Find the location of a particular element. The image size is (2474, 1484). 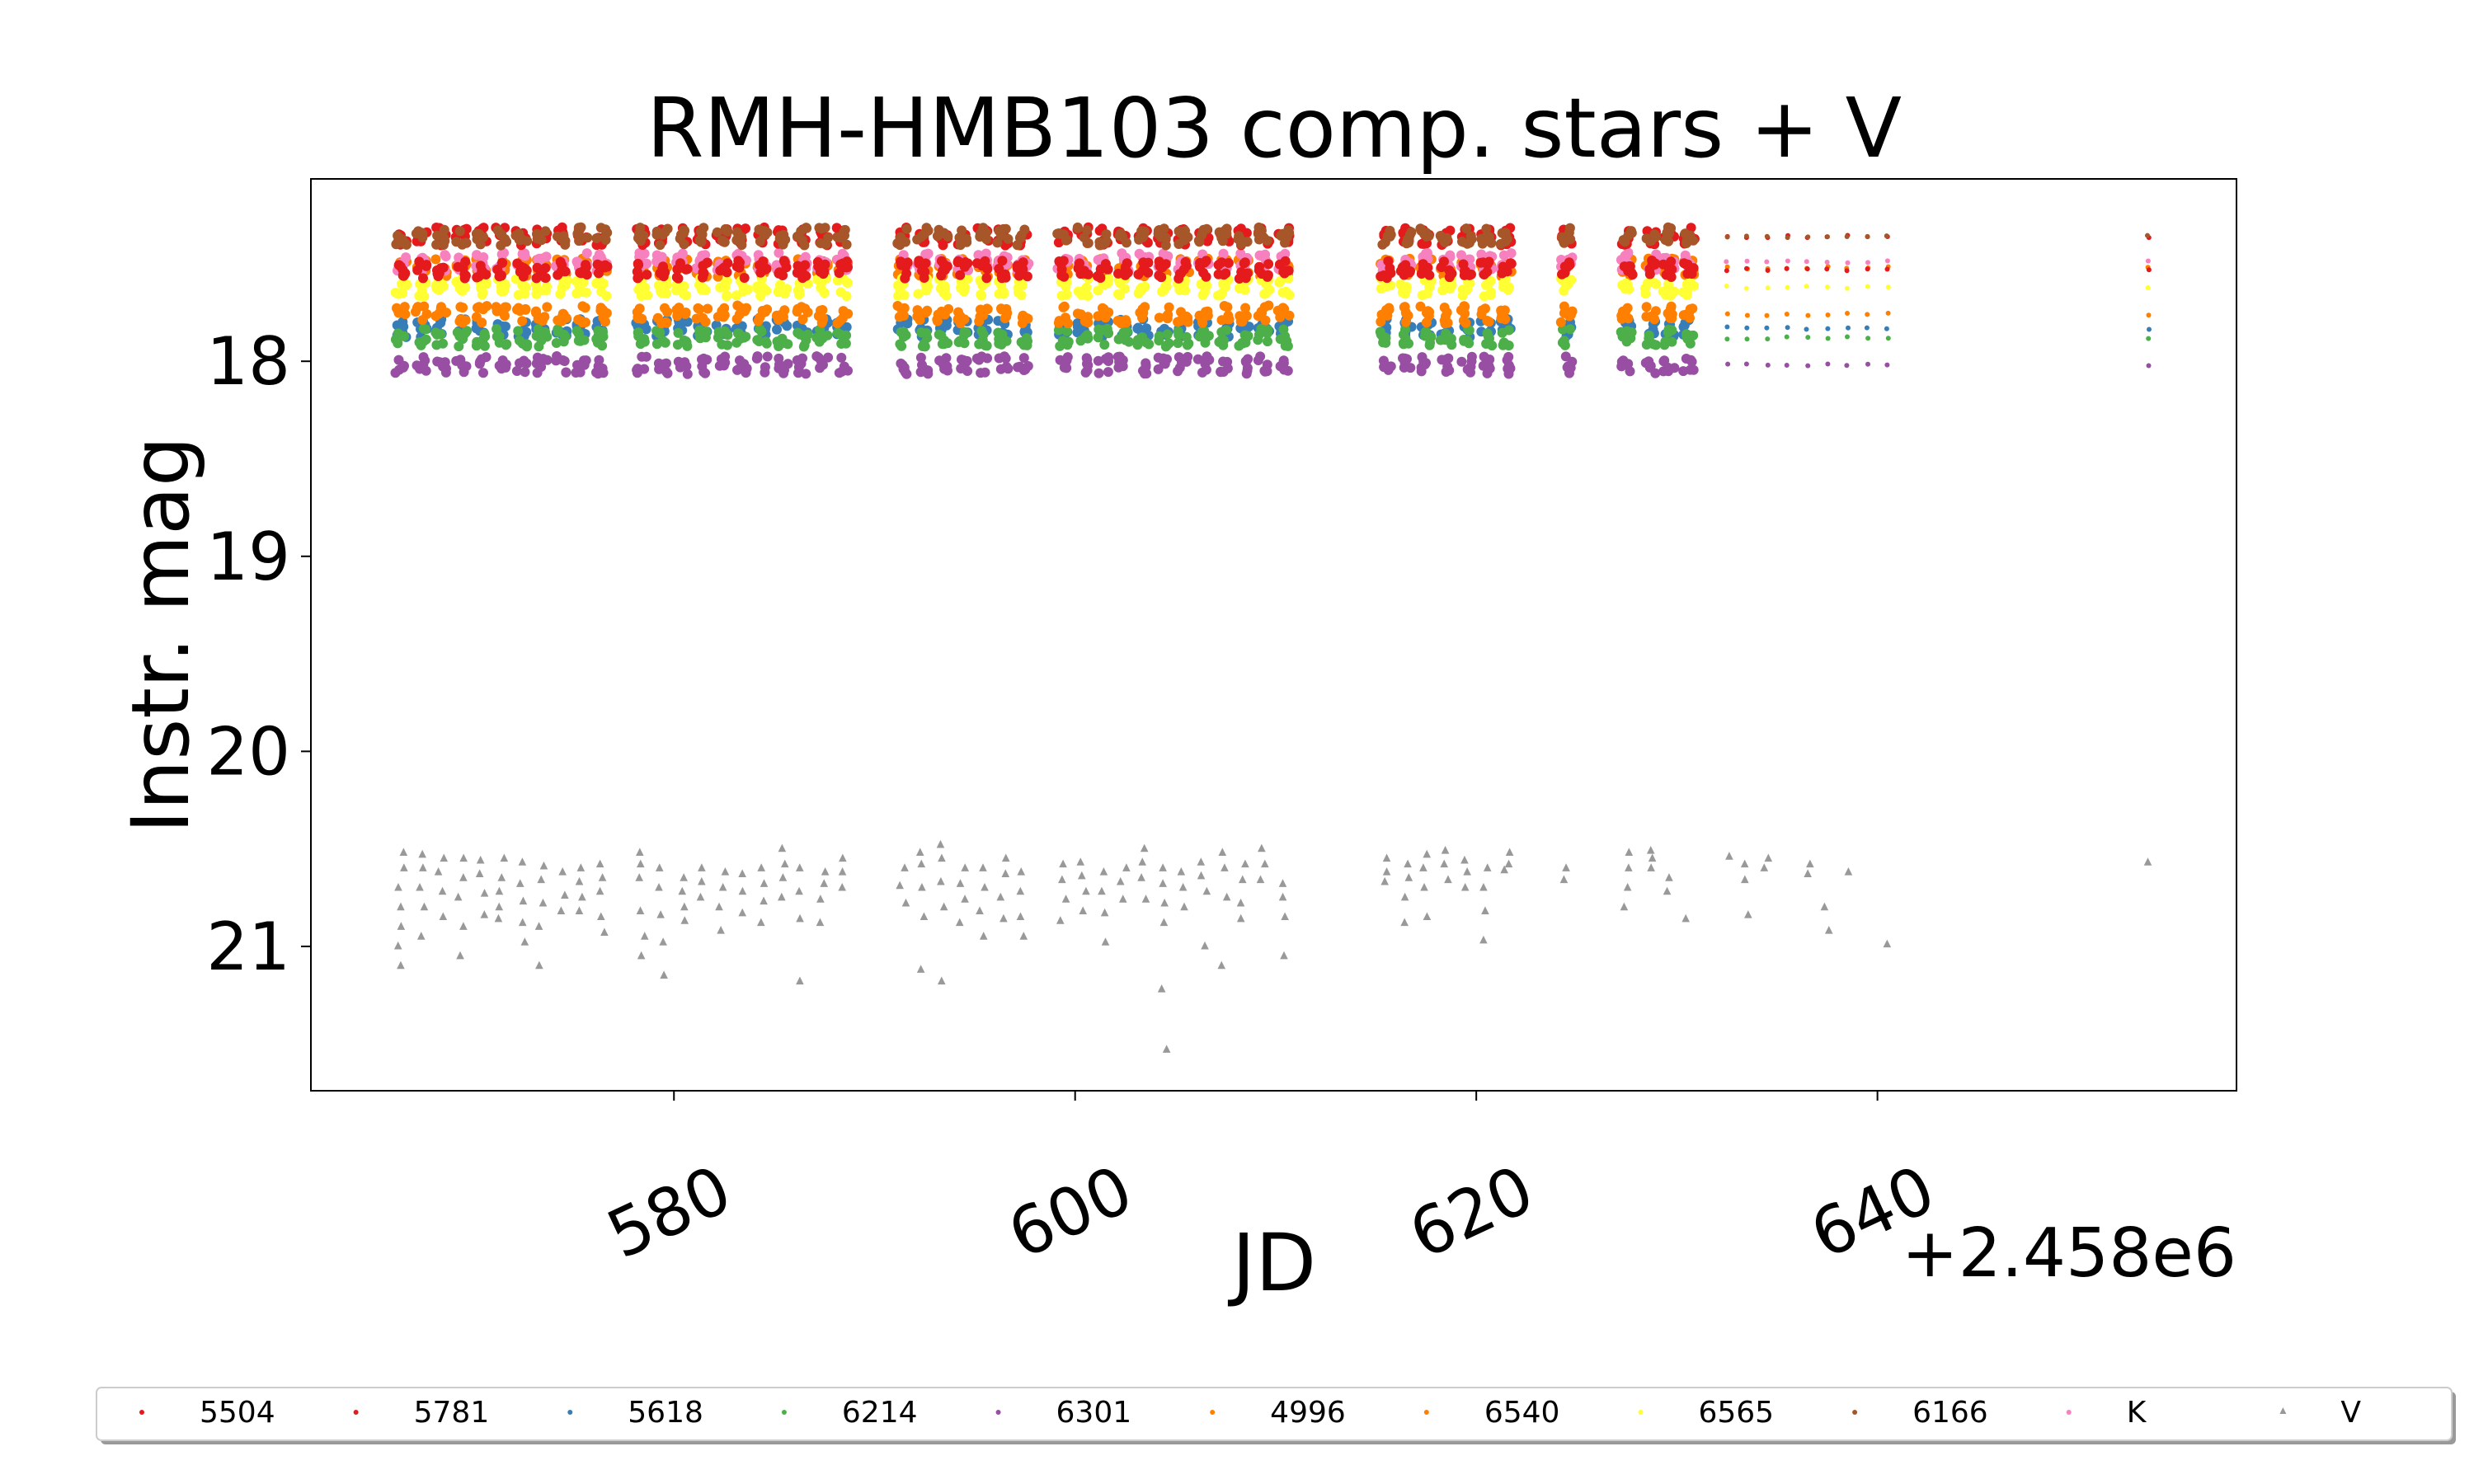

chart-title: RMH-HMB103 comp. stars + V is located at coordinates (1274, 128).